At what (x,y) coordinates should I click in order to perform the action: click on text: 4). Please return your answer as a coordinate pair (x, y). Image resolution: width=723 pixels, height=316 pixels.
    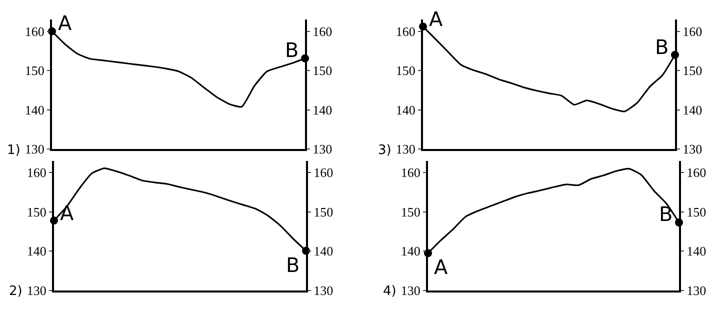
    Looking at the image, I should click on (389, 291).